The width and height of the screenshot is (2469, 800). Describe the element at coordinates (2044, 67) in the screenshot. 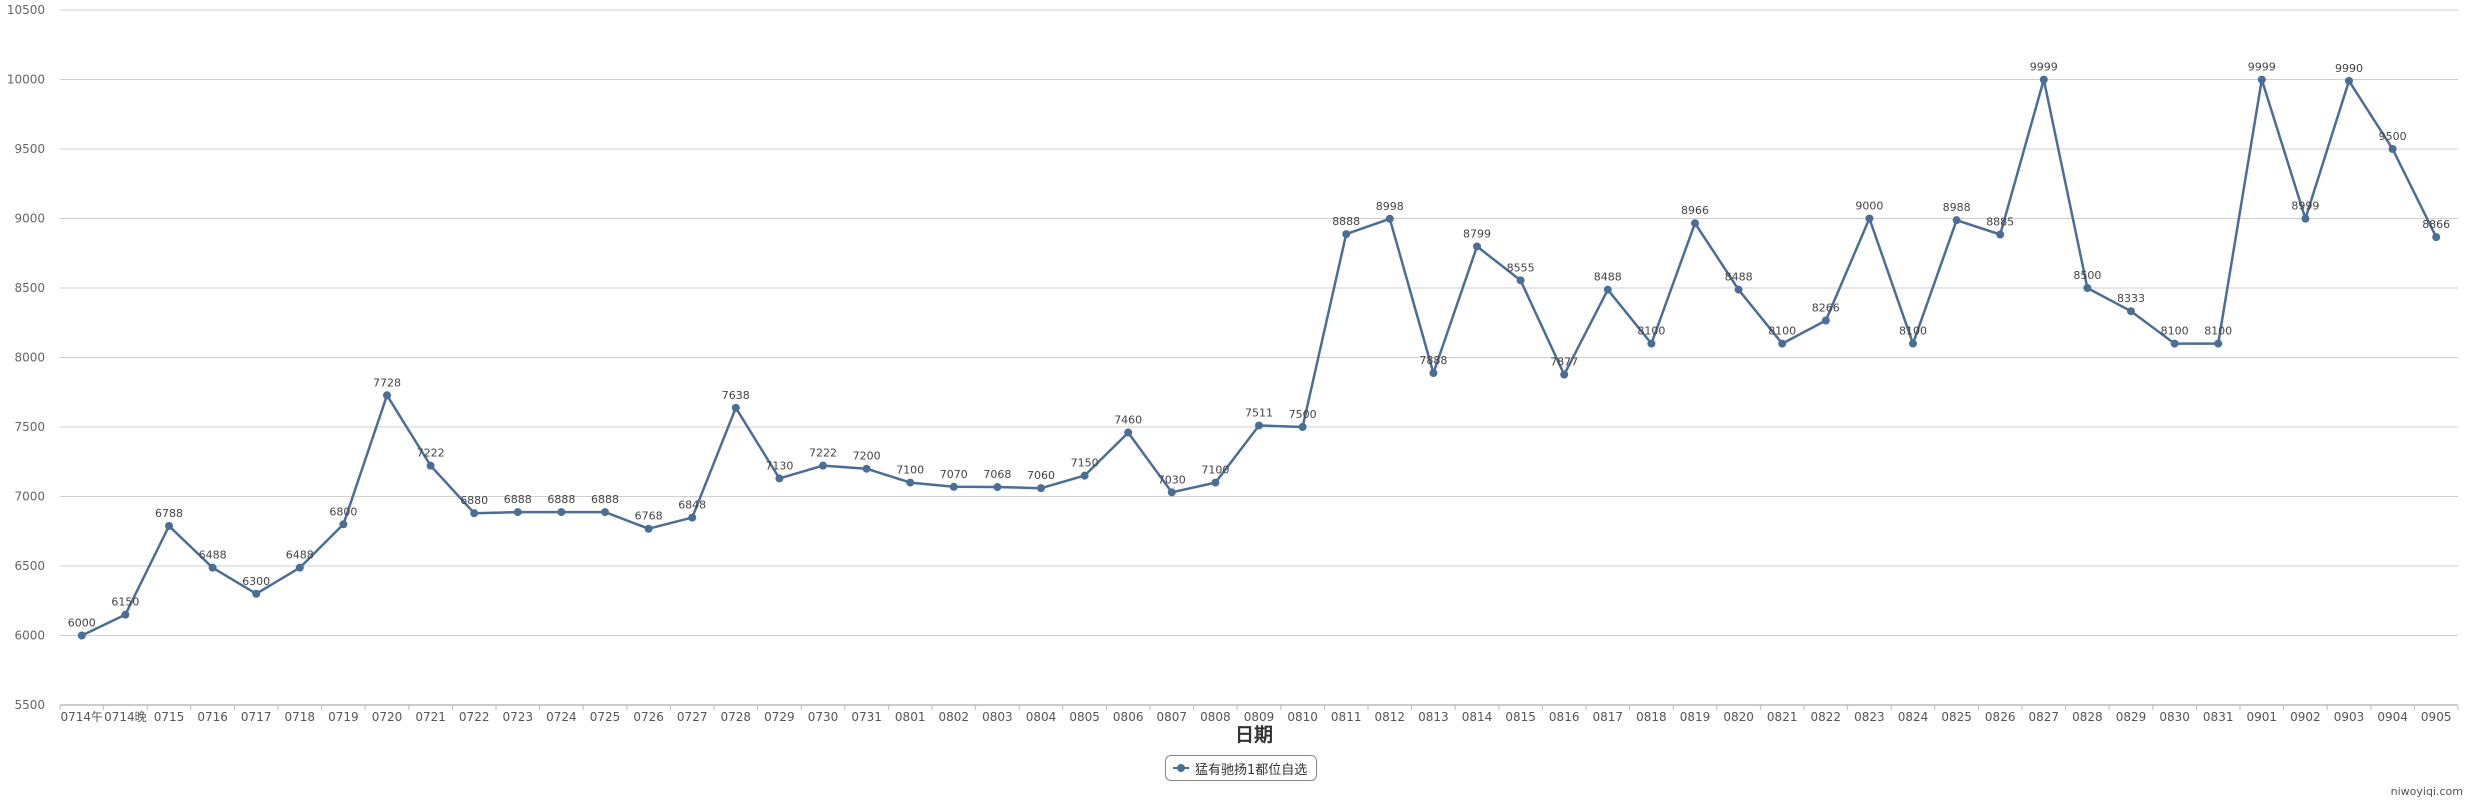

I see `data-label: 9999` at that location.